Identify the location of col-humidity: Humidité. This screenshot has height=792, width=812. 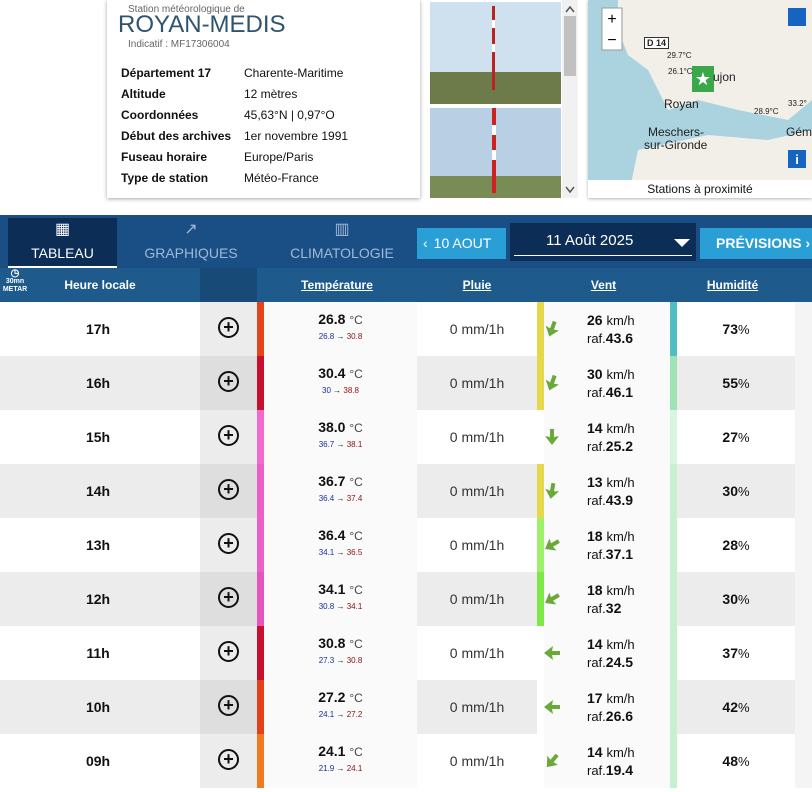
(732, 285).